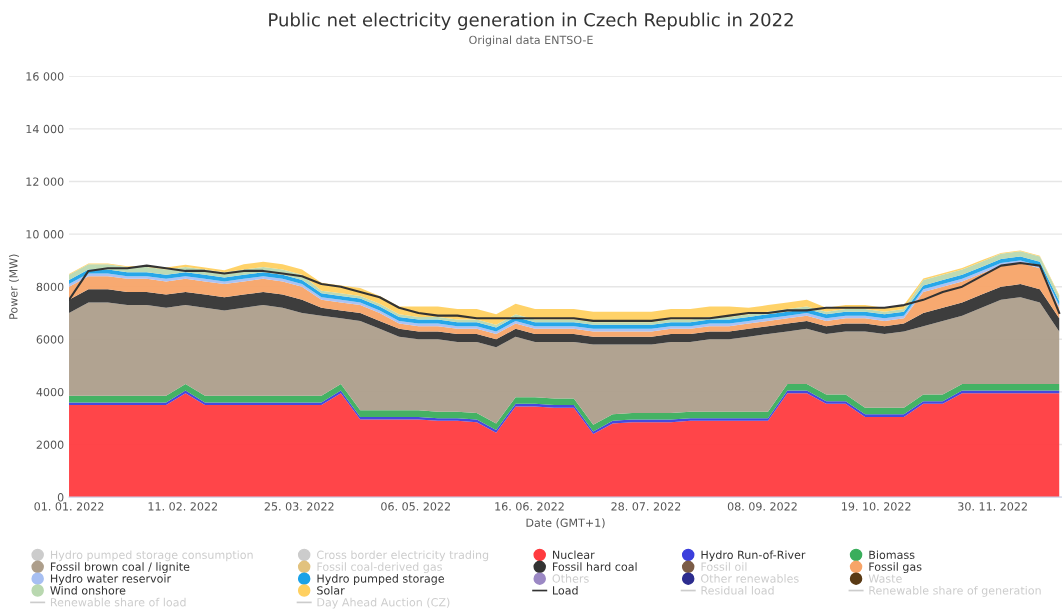  Describe the element at coordinates (120, 568) in the screenshot. I see `legend-label: Fossil brown coal / lignite` at that location.